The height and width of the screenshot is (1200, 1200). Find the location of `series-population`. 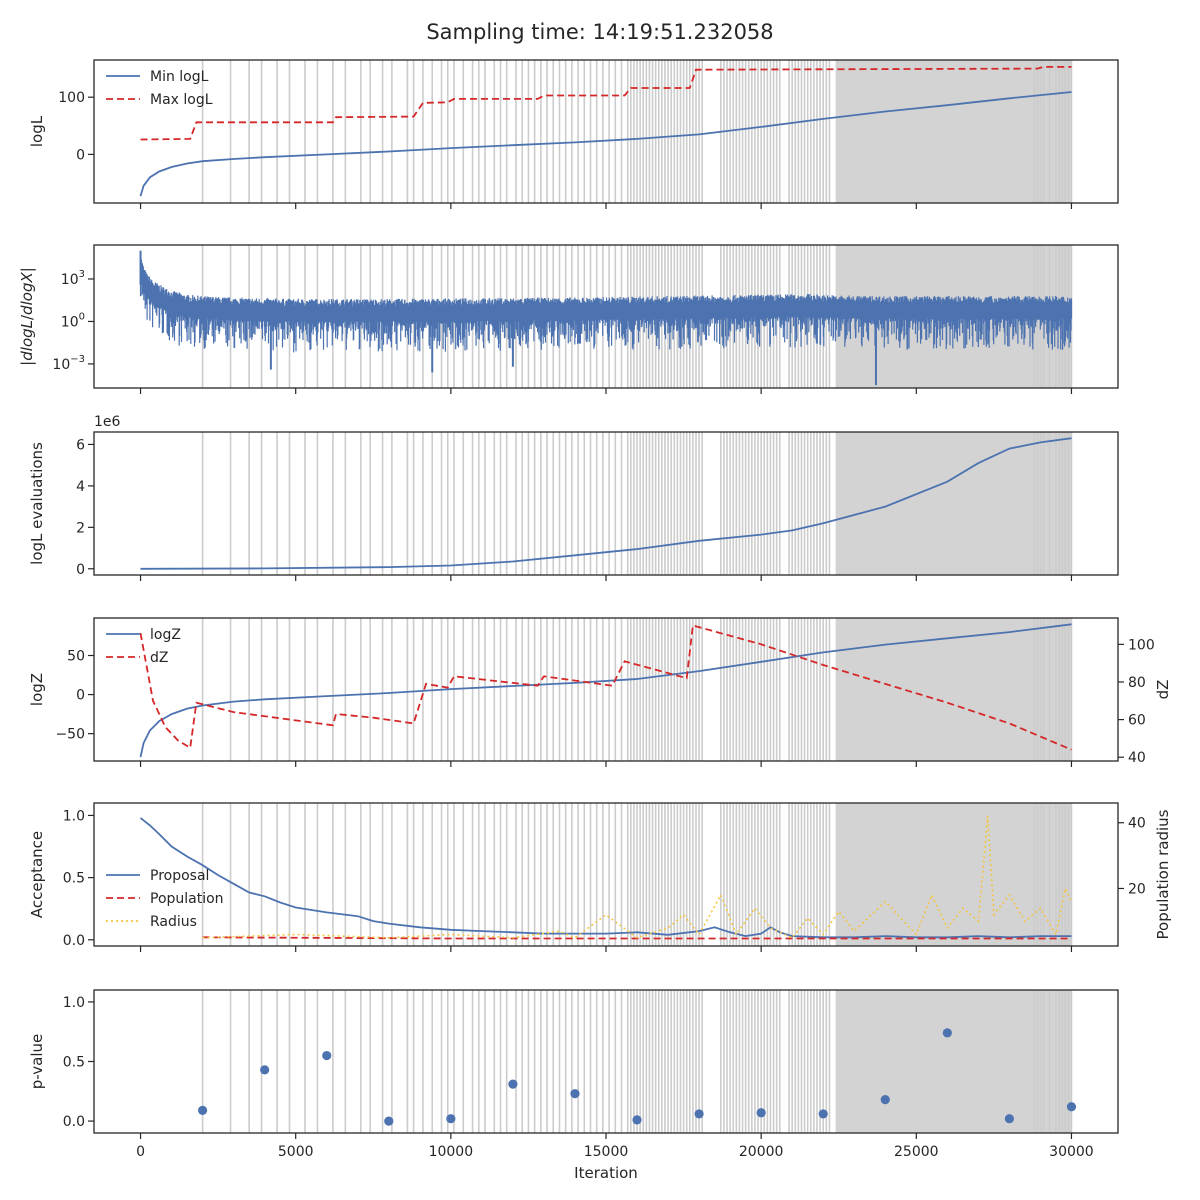

series-population is located at coordinates (637, 938).